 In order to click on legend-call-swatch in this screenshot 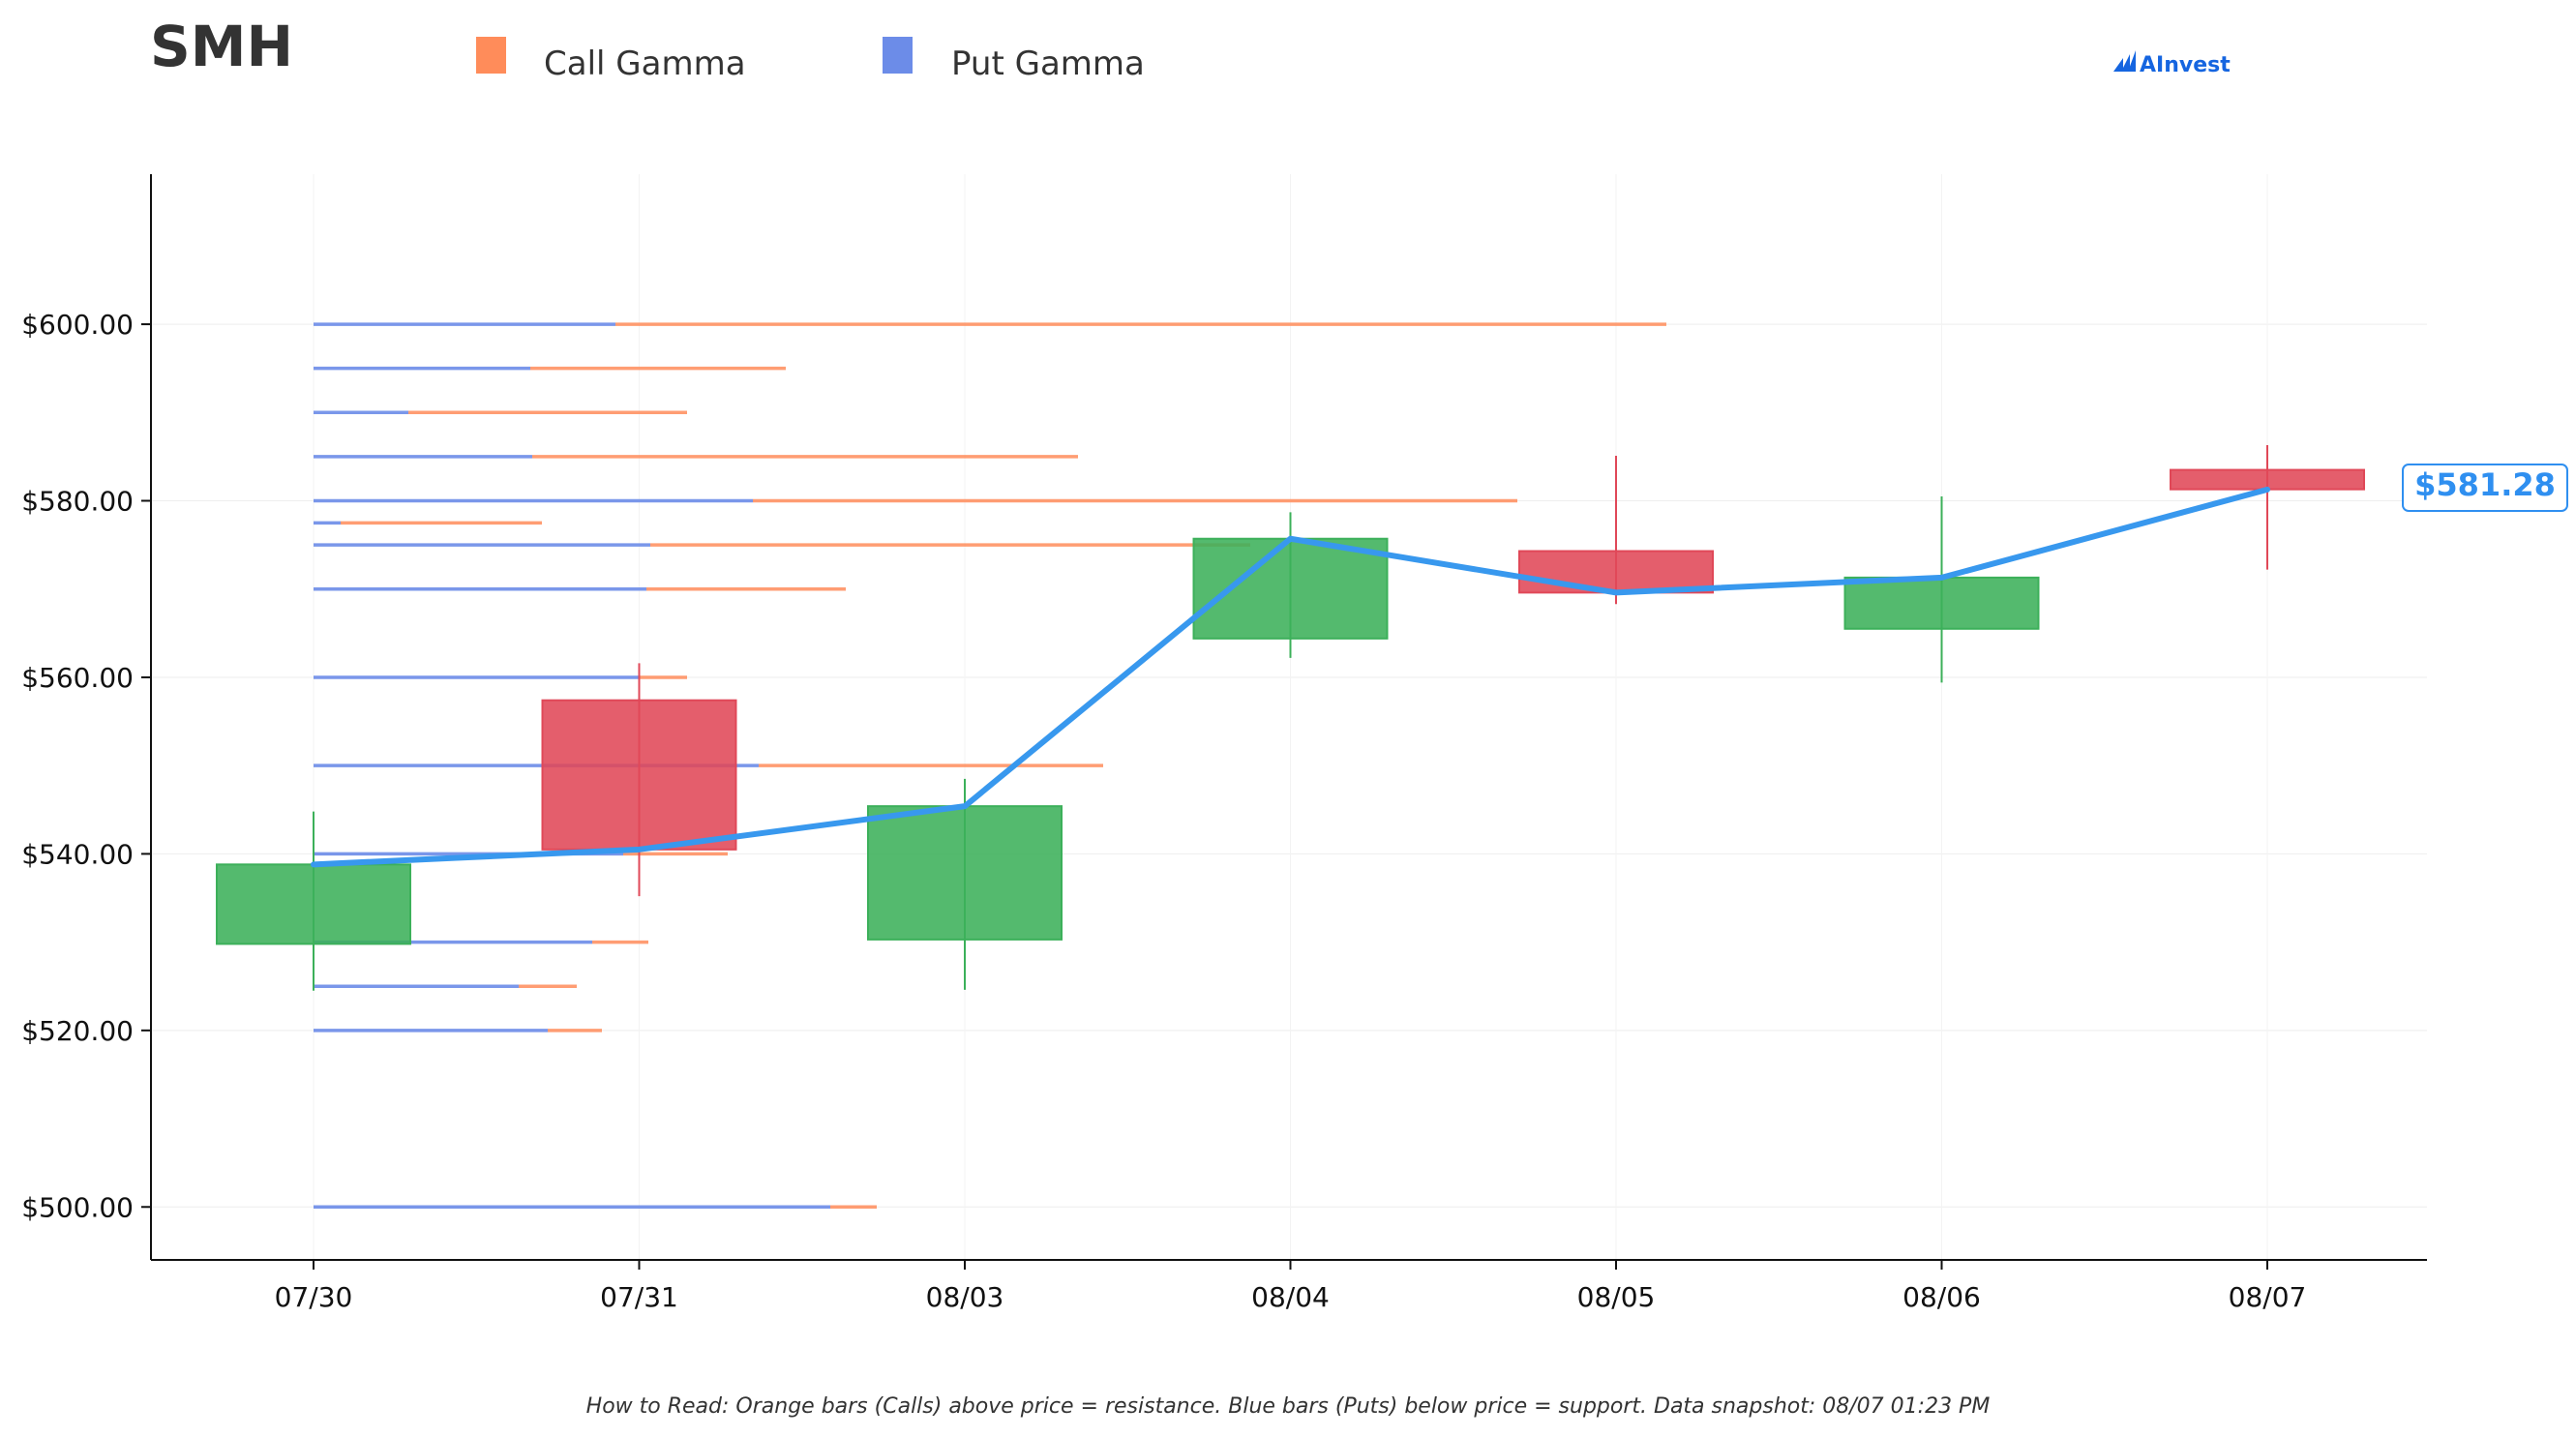, I will do `click(491, 55)`.